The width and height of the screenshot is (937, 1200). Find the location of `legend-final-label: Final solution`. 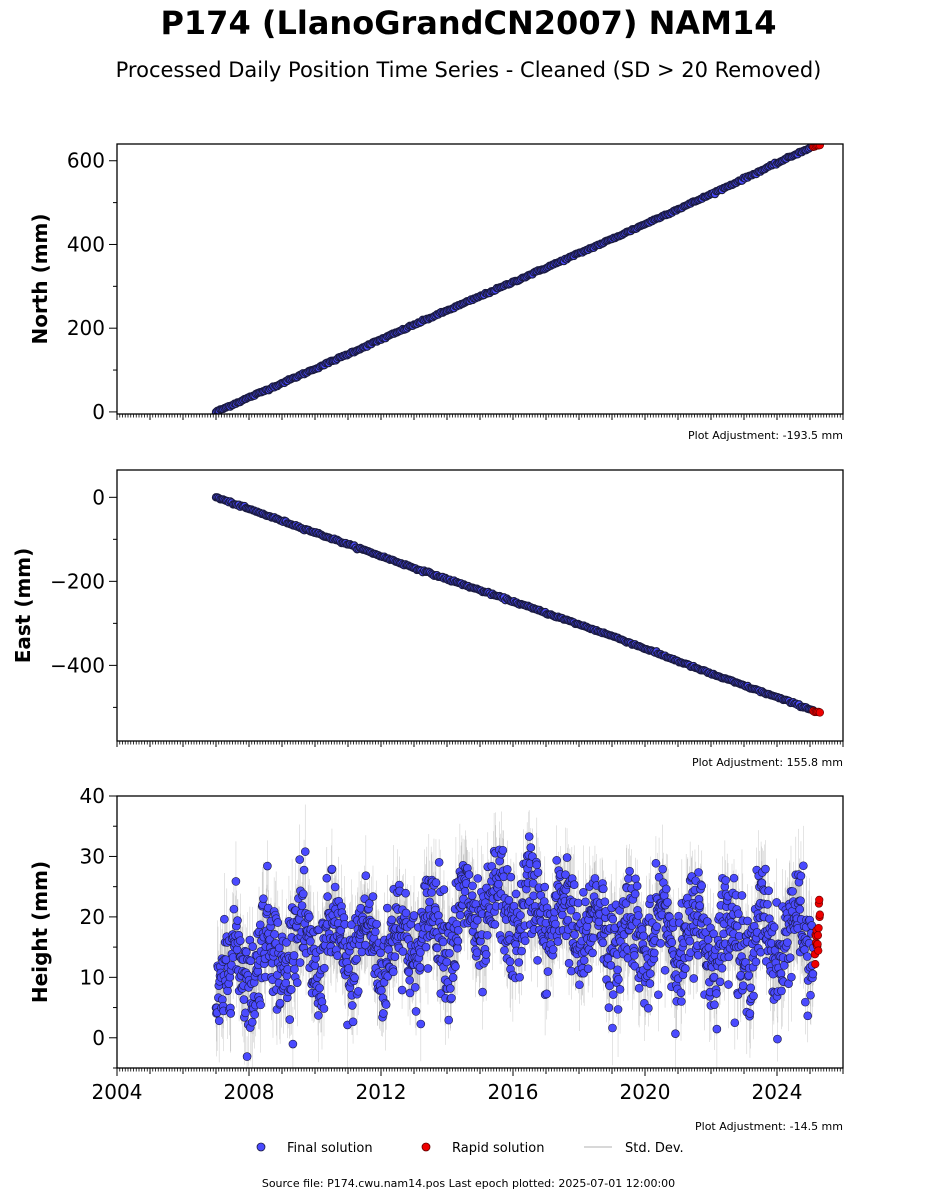

legend-final-label: Final solution is located at coordinates (330, 1148).